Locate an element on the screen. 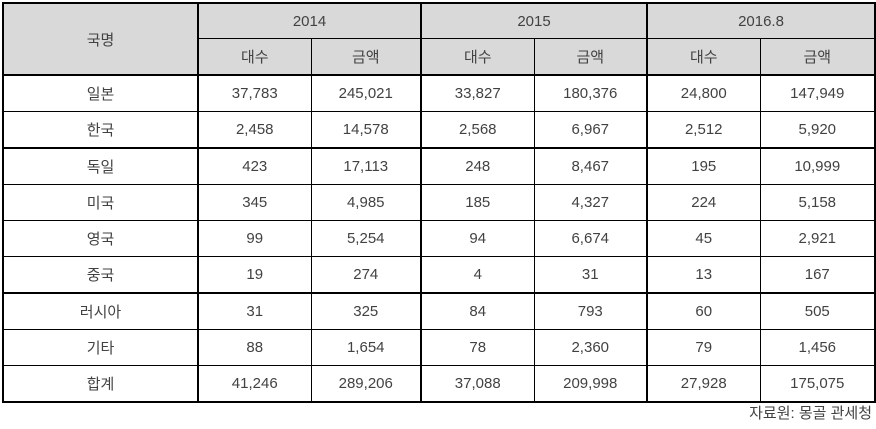 The width and height of the screenshot is (876, 429). value-cell: 41,246 is located at coordinates (254, 384).